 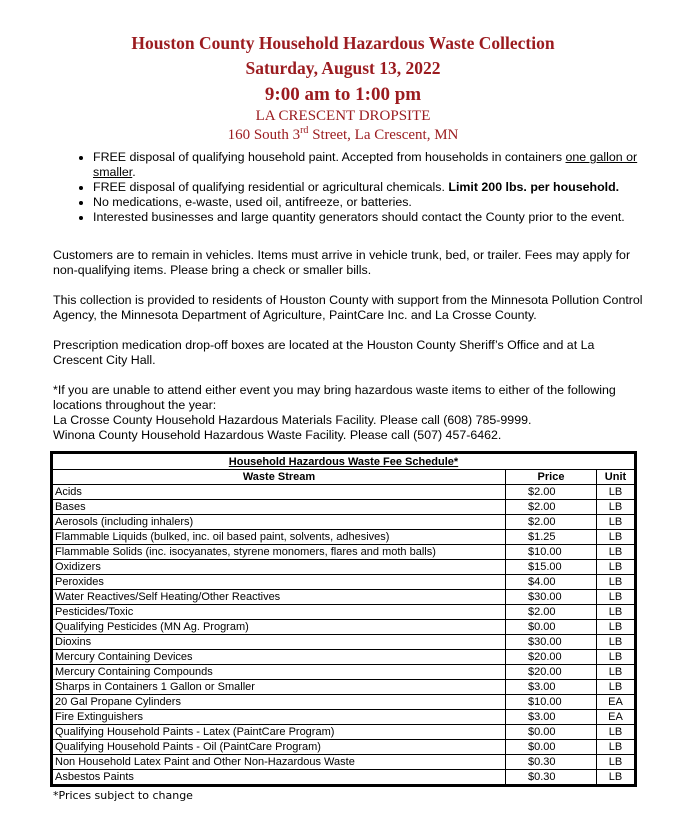 I want to click on table-row: Mercury Containing Devices $20.00 LB, so click(x=343, y=657).